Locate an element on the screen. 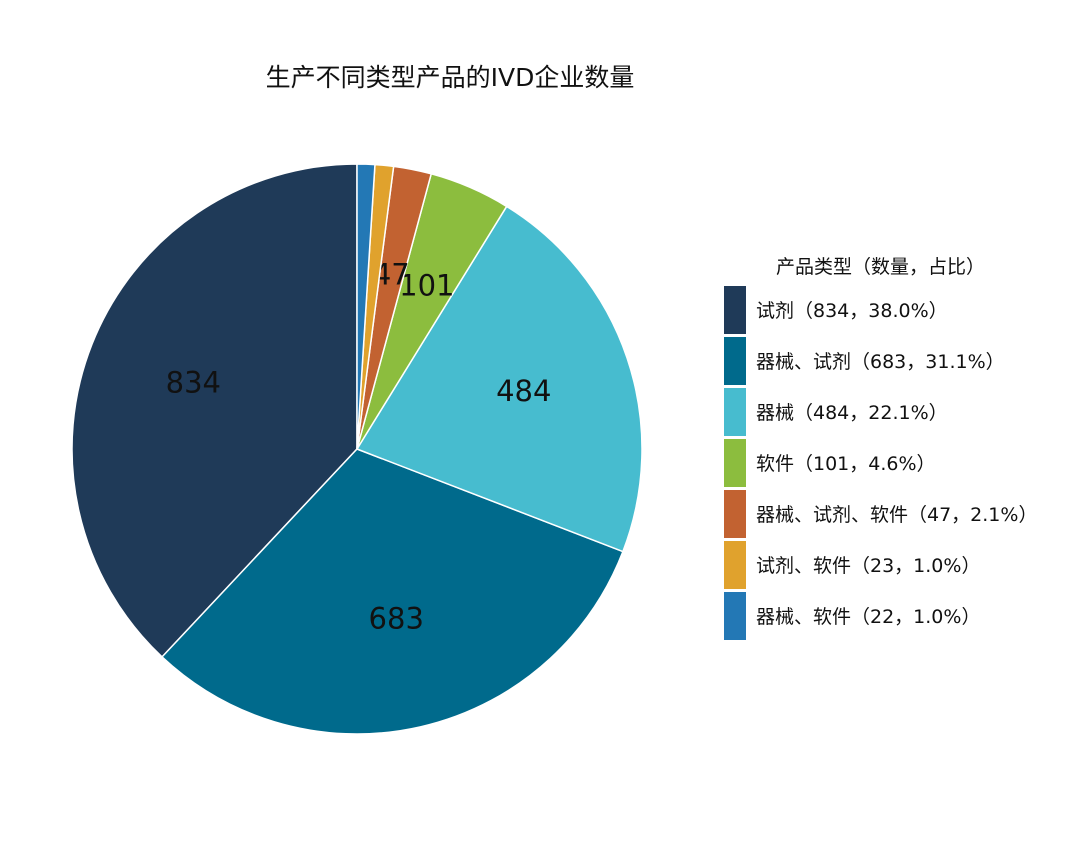 The height and width of the screenshot is (864, 1080). slice-data-label-3: 101 is located at coordinates (426, 285).